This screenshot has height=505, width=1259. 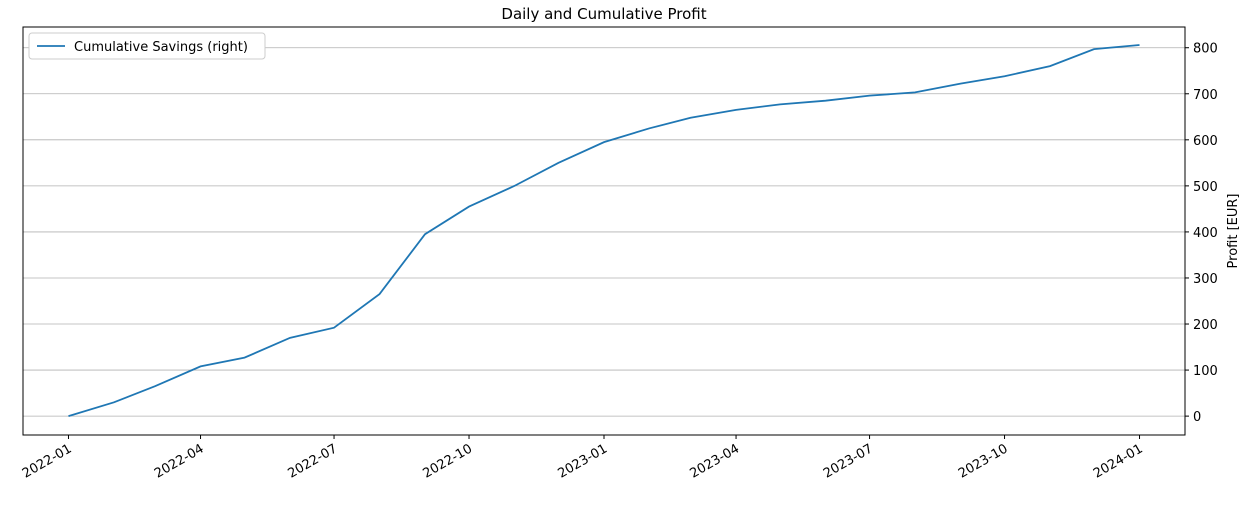 What do you see at coordinates (179, 461) in the screenshot?
I see `x-tick-label: 2022-04` at bounding box center [179, 461].